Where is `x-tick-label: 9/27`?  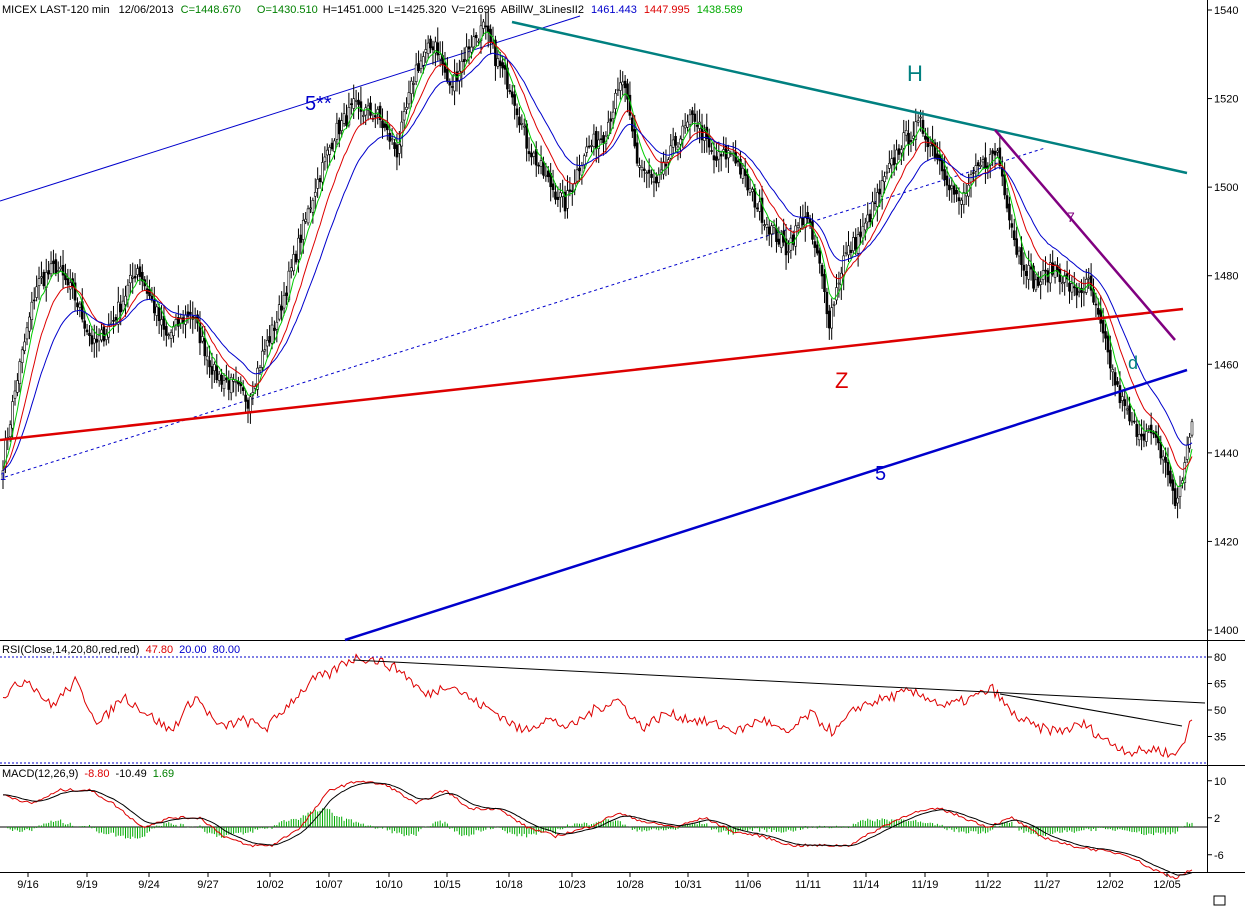
x-tick-label: 9/27 is located at coordinates (207, 885).